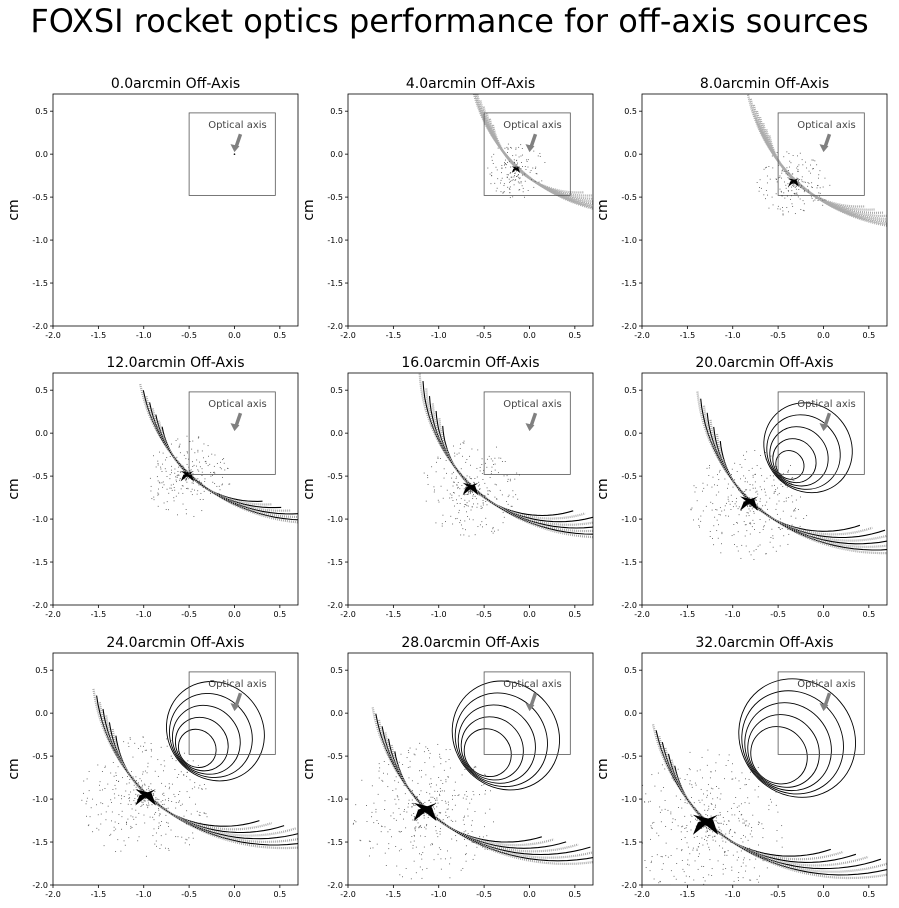  What do you see at coordinates (40, 283) in the screenshot?
I see `y-tick-label: -1.5` at bounding box center [40, 283].